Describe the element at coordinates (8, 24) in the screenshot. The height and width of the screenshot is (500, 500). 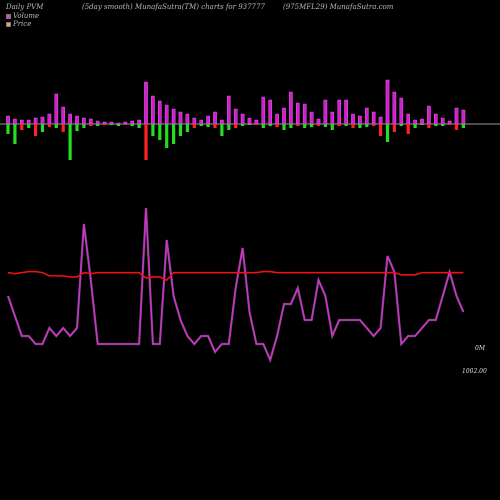
I see `legend-price-swatch` at that location.